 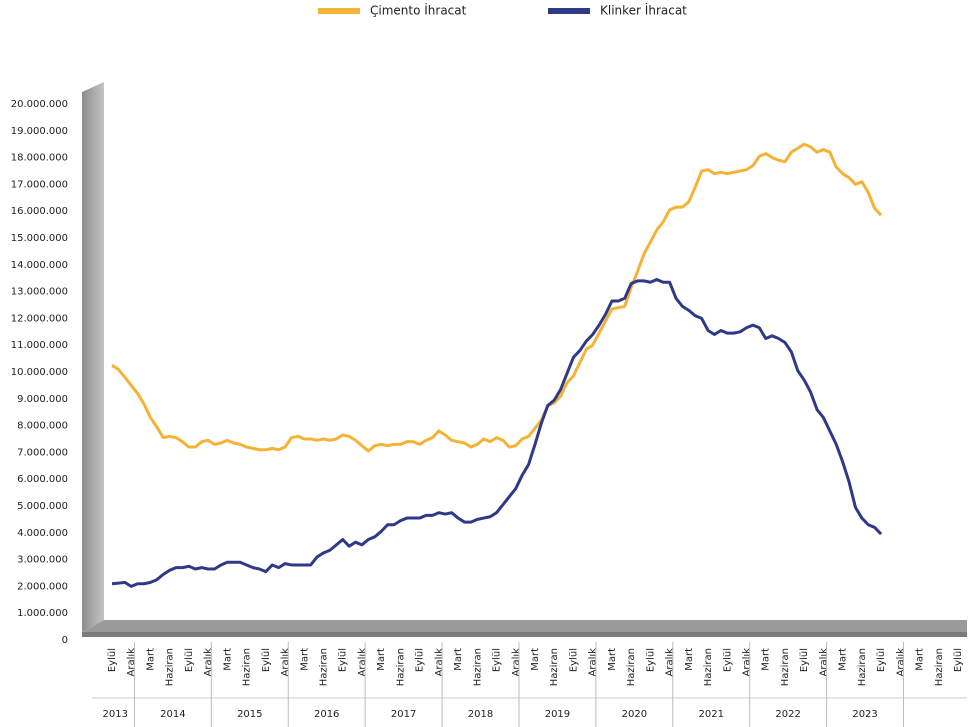 What do you see at coordinates (39, 265) in the screenshot?
I see `y-tick-label: 14.000.000` at bounding box center [39, 265].